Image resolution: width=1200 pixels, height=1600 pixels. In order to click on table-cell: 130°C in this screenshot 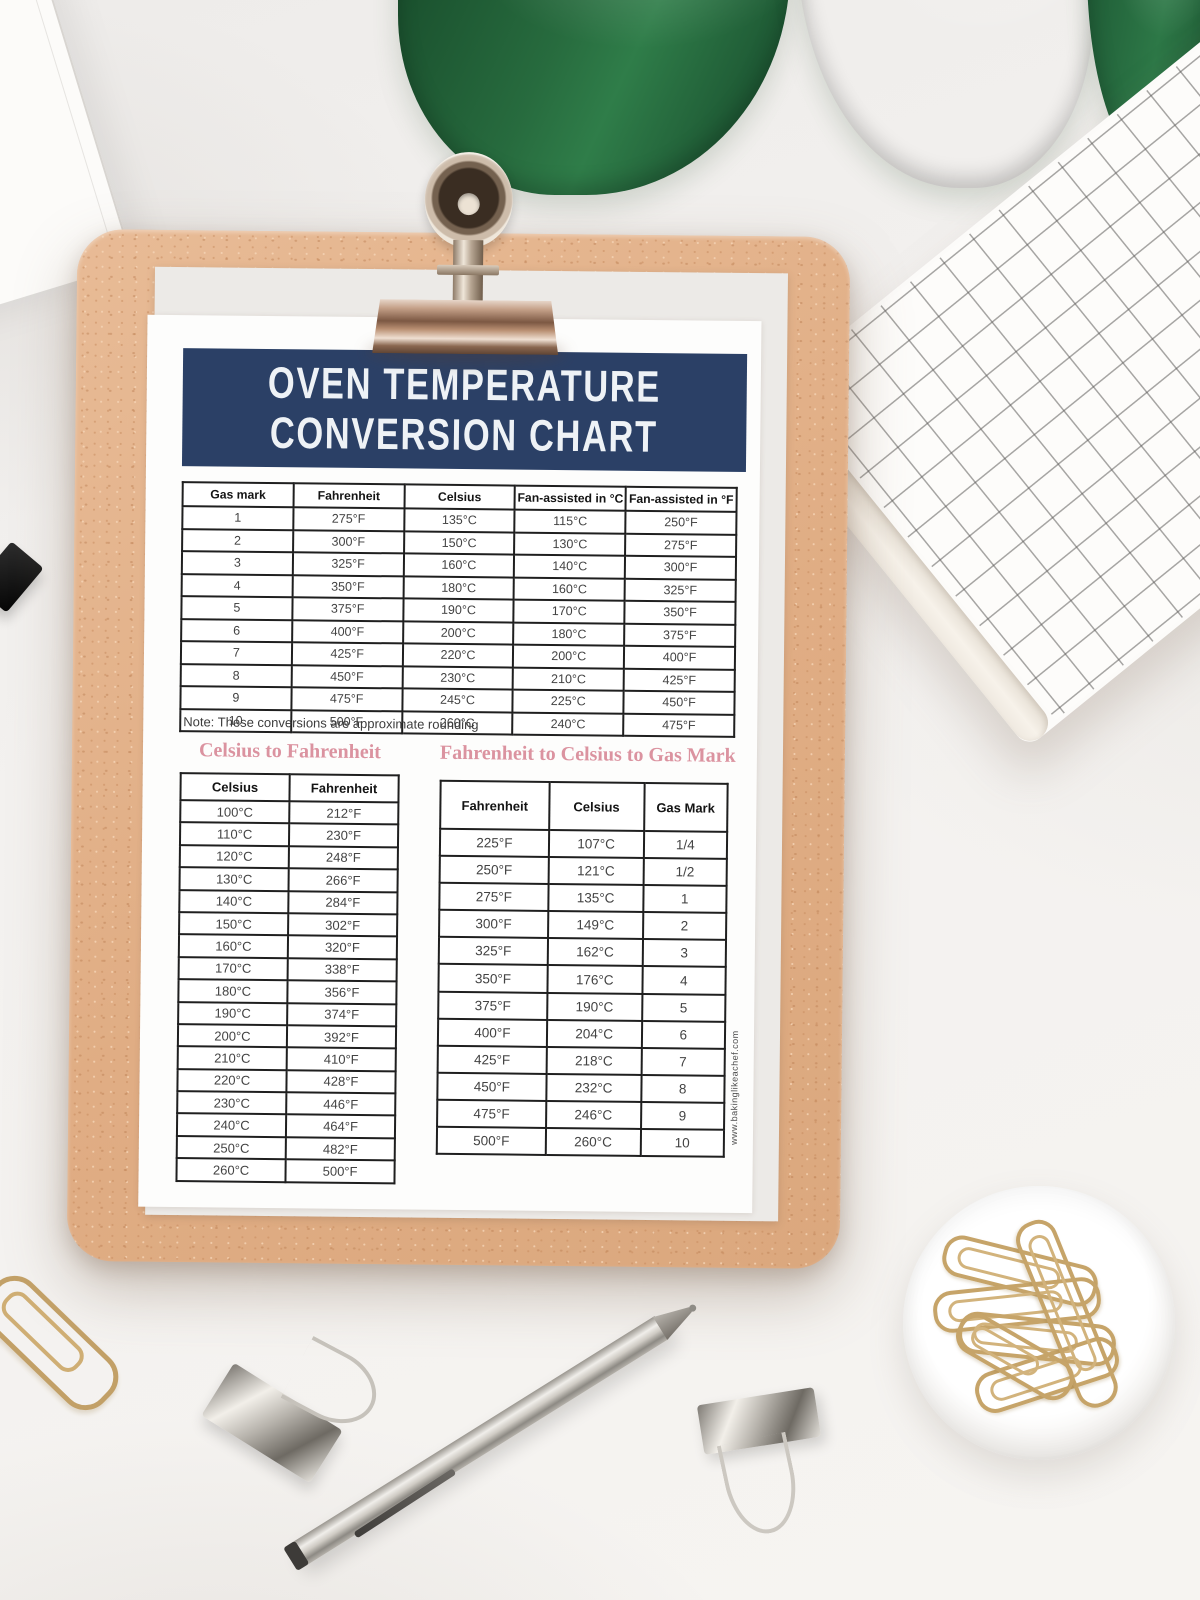, I will do `click(234, 879)`.